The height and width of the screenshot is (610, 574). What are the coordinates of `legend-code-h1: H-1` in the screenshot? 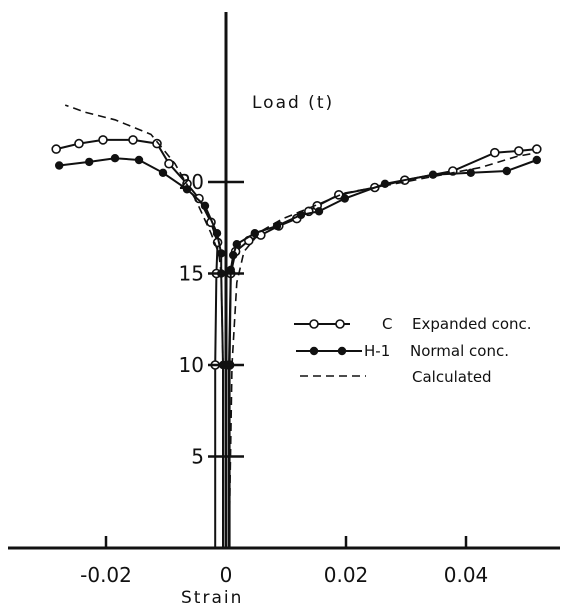 It's located at (377, 351).